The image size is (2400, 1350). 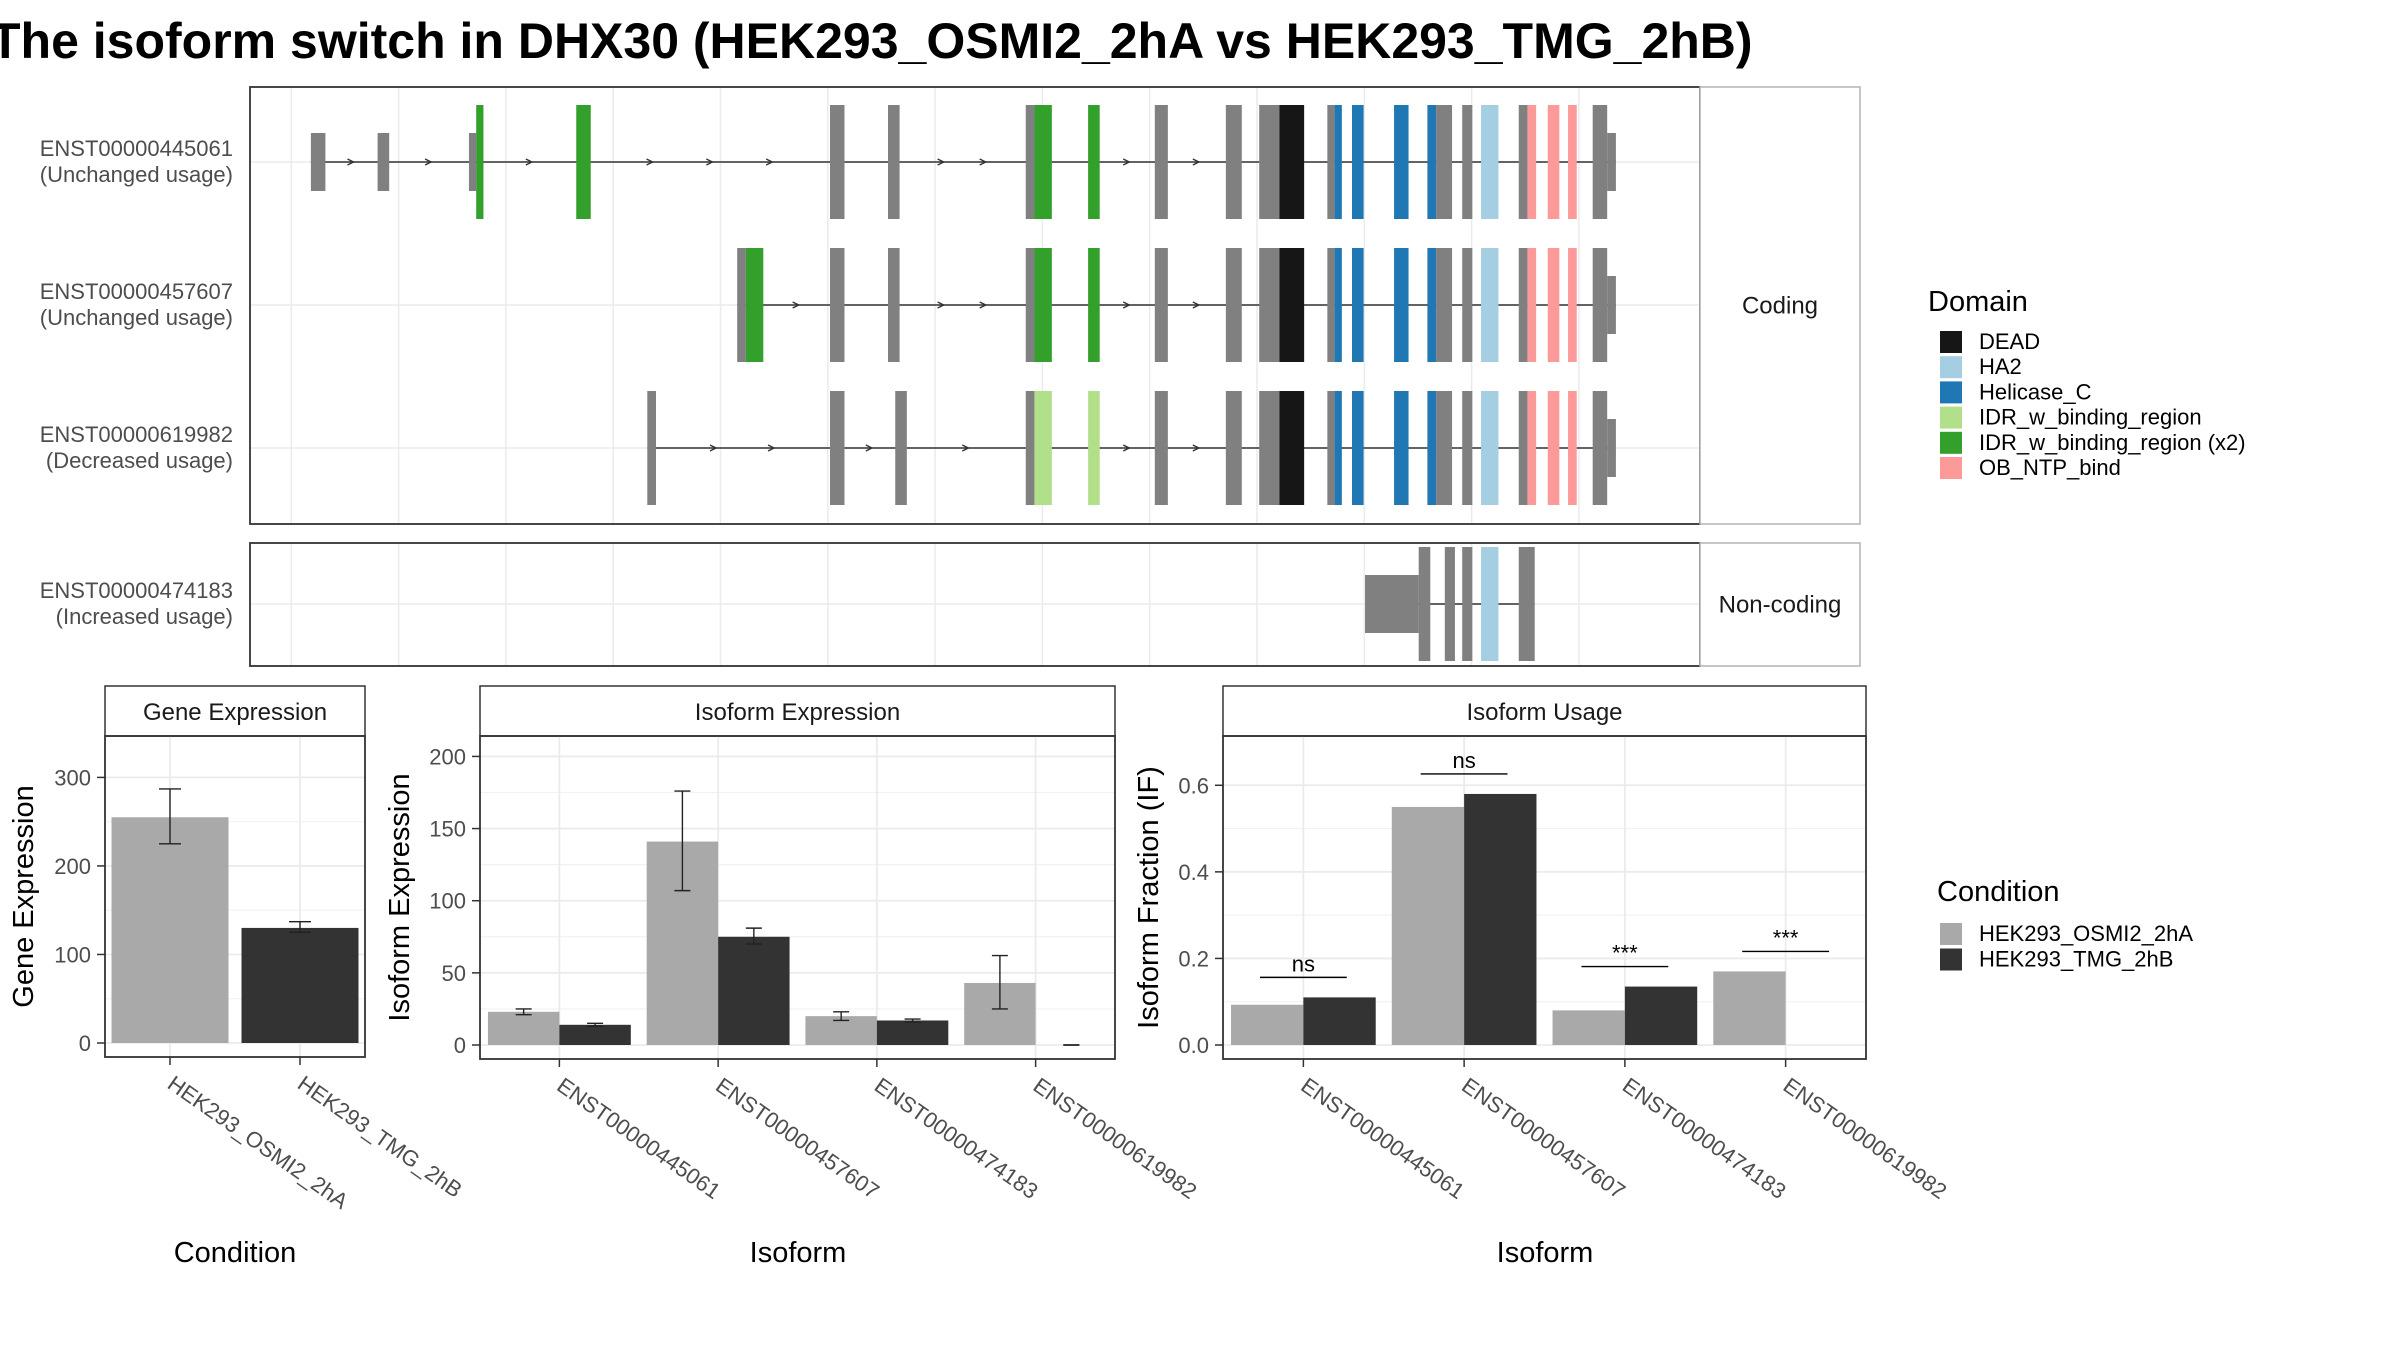 I want to click on chart-strip, so click(x=1544, y=711).